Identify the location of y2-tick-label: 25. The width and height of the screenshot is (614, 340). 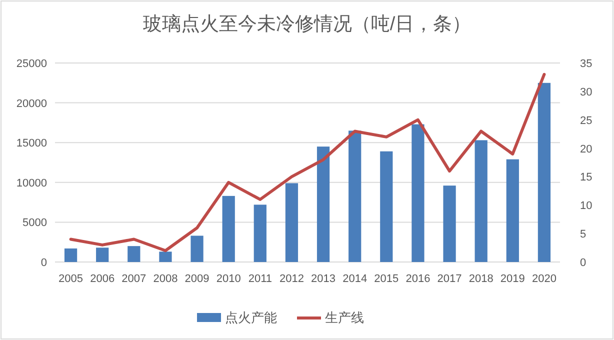
(586, 120).